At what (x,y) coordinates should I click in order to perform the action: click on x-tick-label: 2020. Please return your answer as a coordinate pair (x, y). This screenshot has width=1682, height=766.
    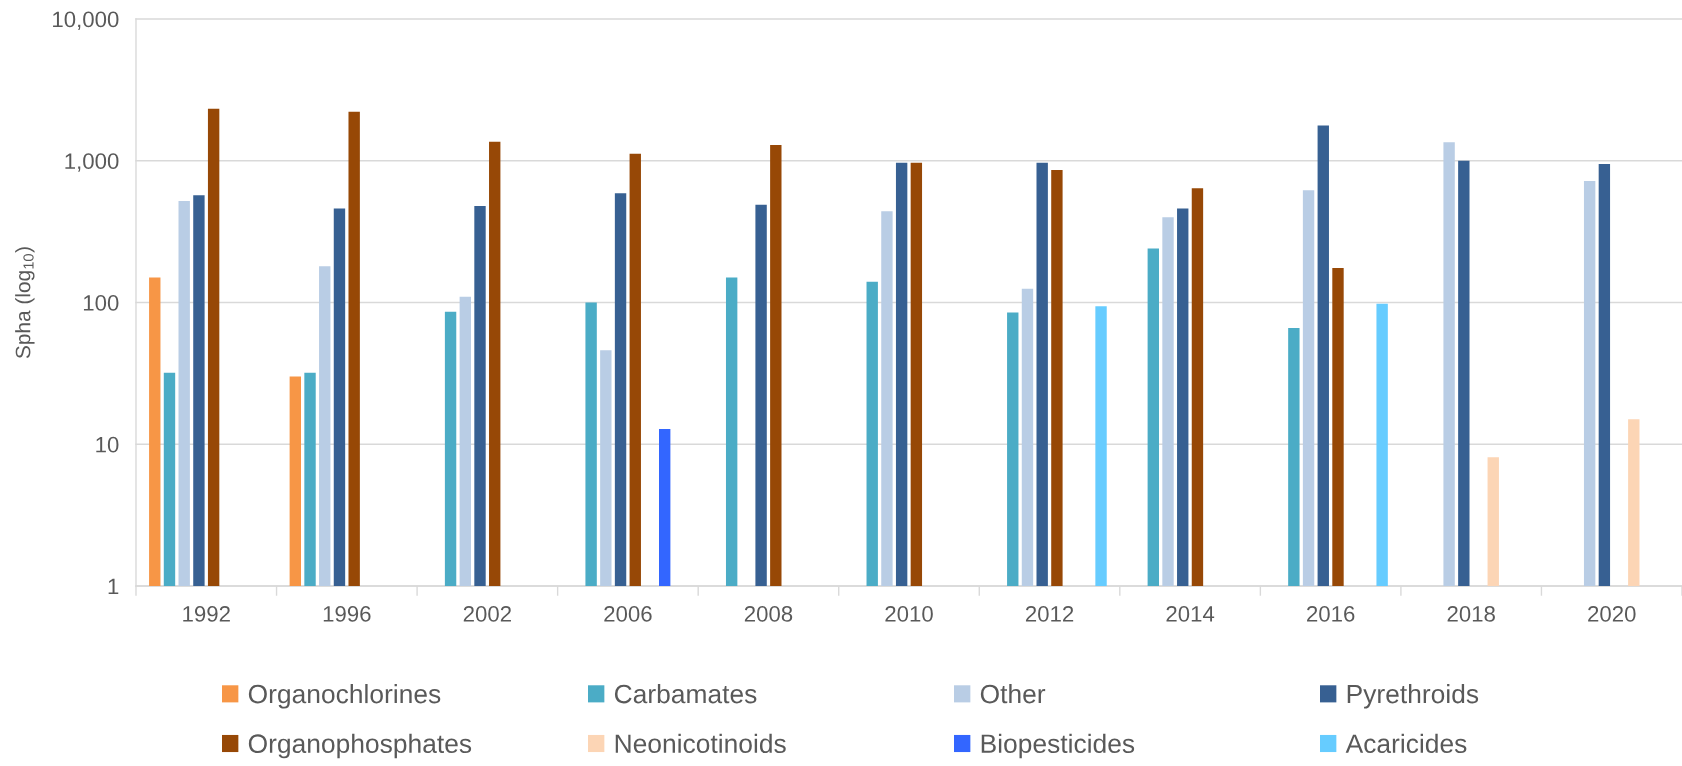
    Looking at the image, I should click on (1612, 614).